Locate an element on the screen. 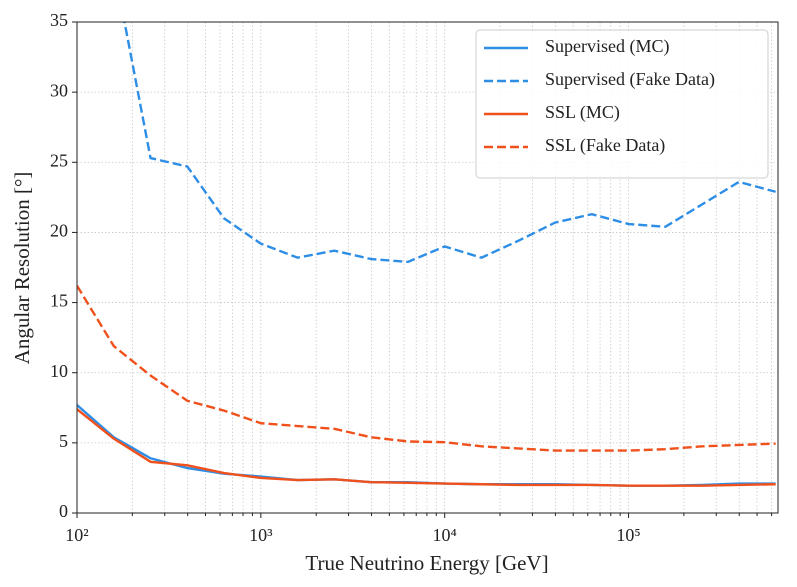 The height and width of the screenshot is (587, 797). y-tick-label: 0 is located at coordinates (63, 511).